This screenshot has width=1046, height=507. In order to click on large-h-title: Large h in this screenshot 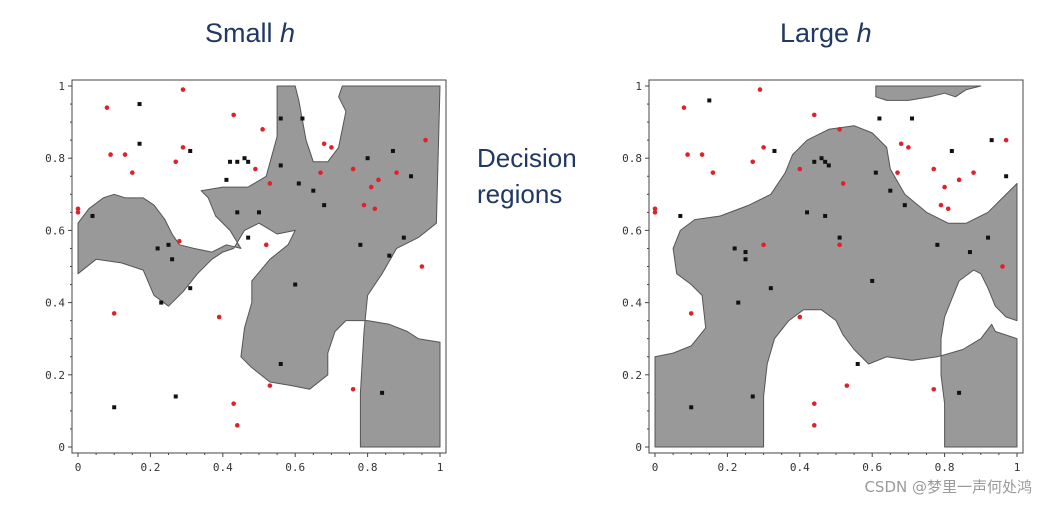, I will do `click(826, 33)`.